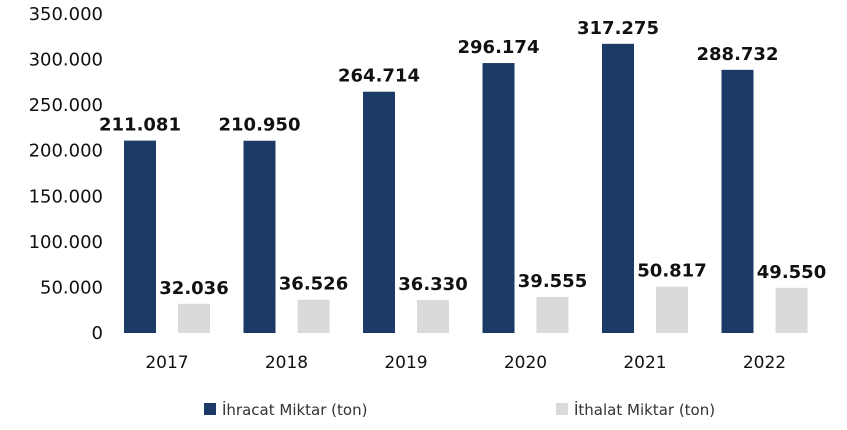  I want to click on data-label: 210.950, so click(260, 125).